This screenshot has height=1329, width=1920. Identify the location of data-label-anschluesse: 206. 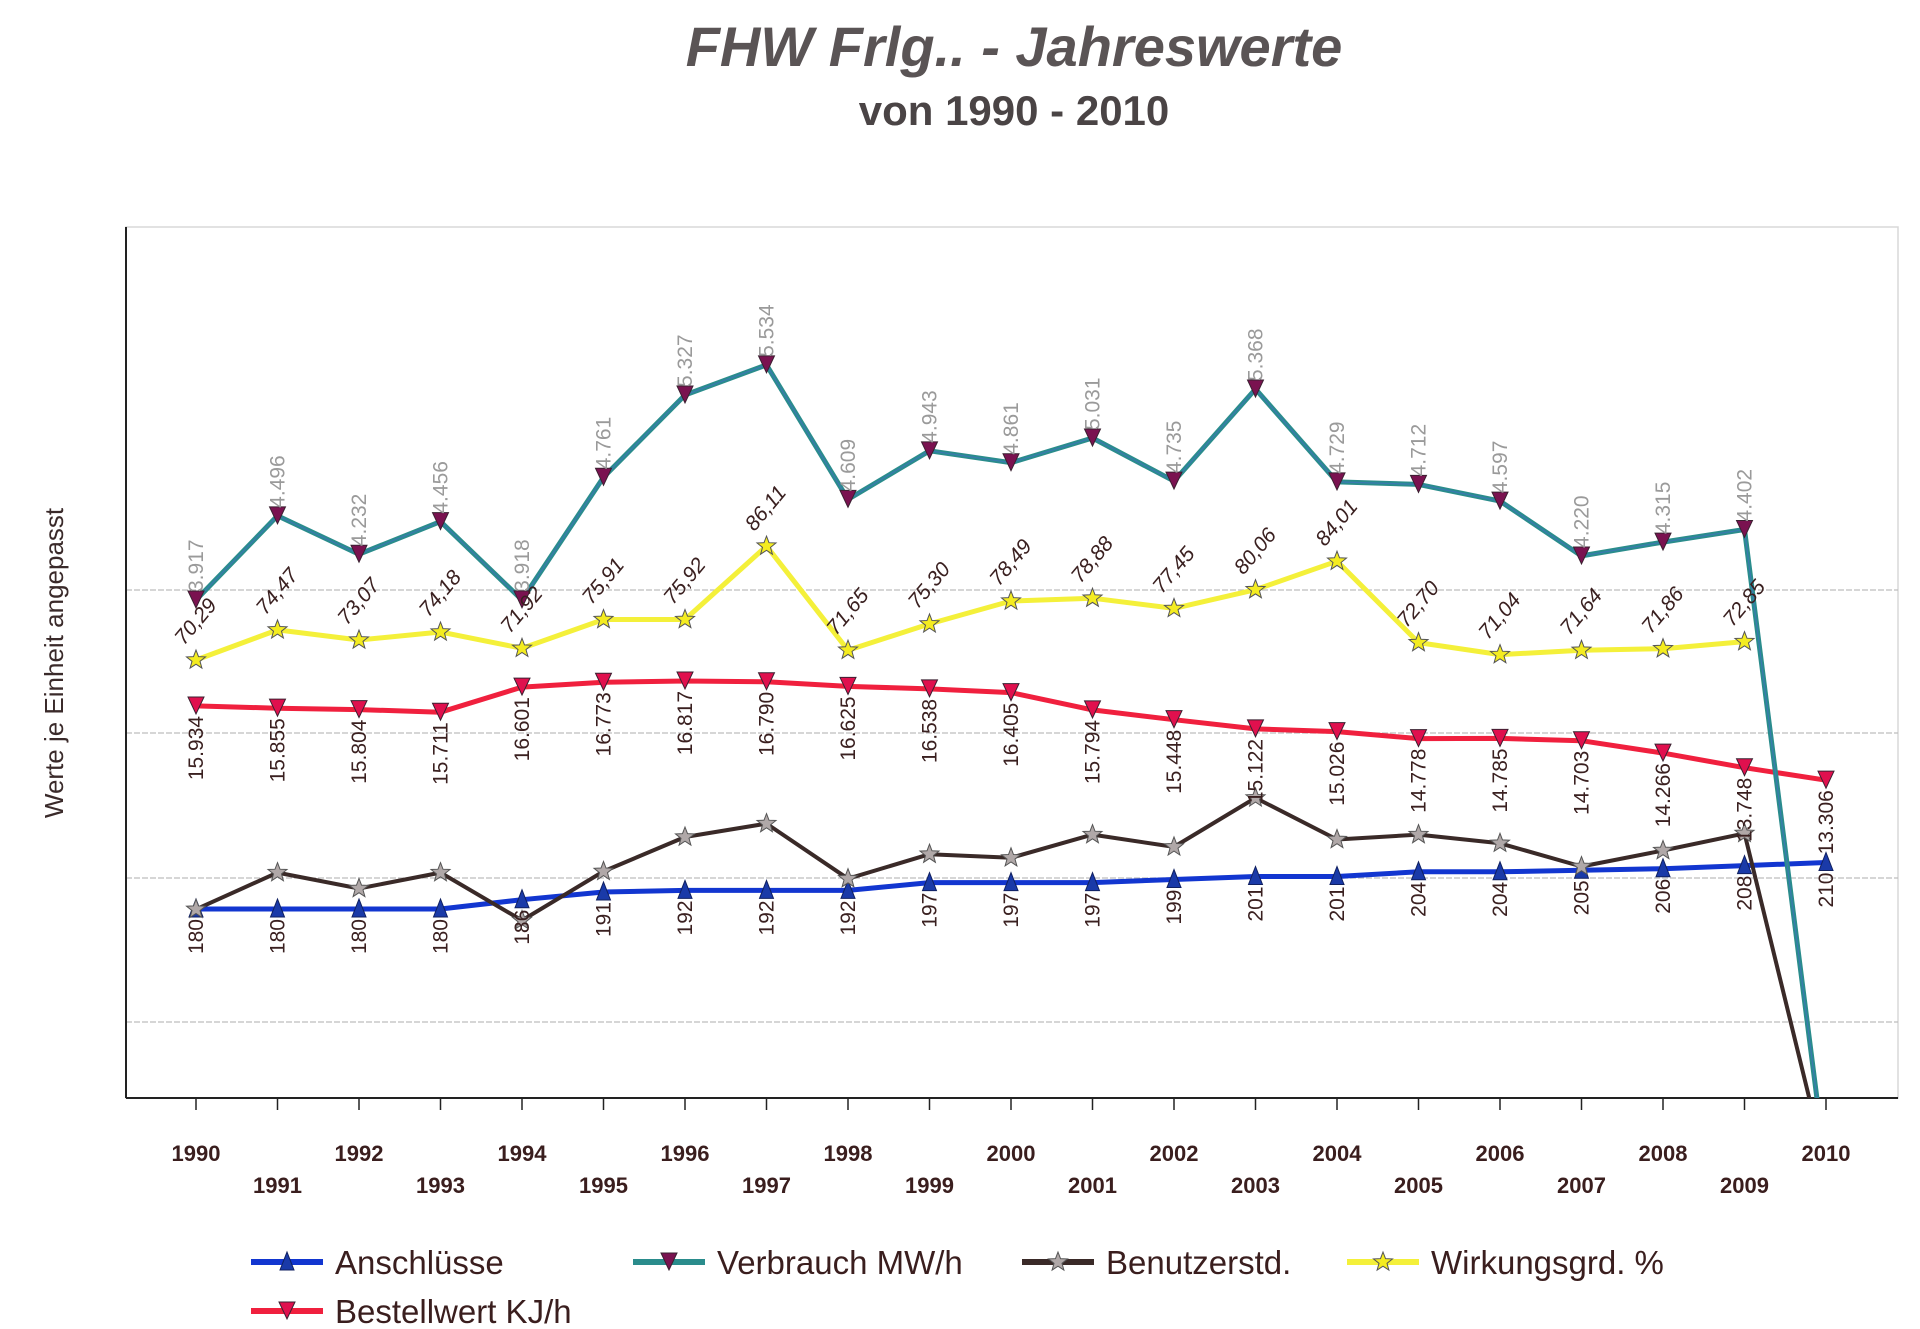
(1663, 896).